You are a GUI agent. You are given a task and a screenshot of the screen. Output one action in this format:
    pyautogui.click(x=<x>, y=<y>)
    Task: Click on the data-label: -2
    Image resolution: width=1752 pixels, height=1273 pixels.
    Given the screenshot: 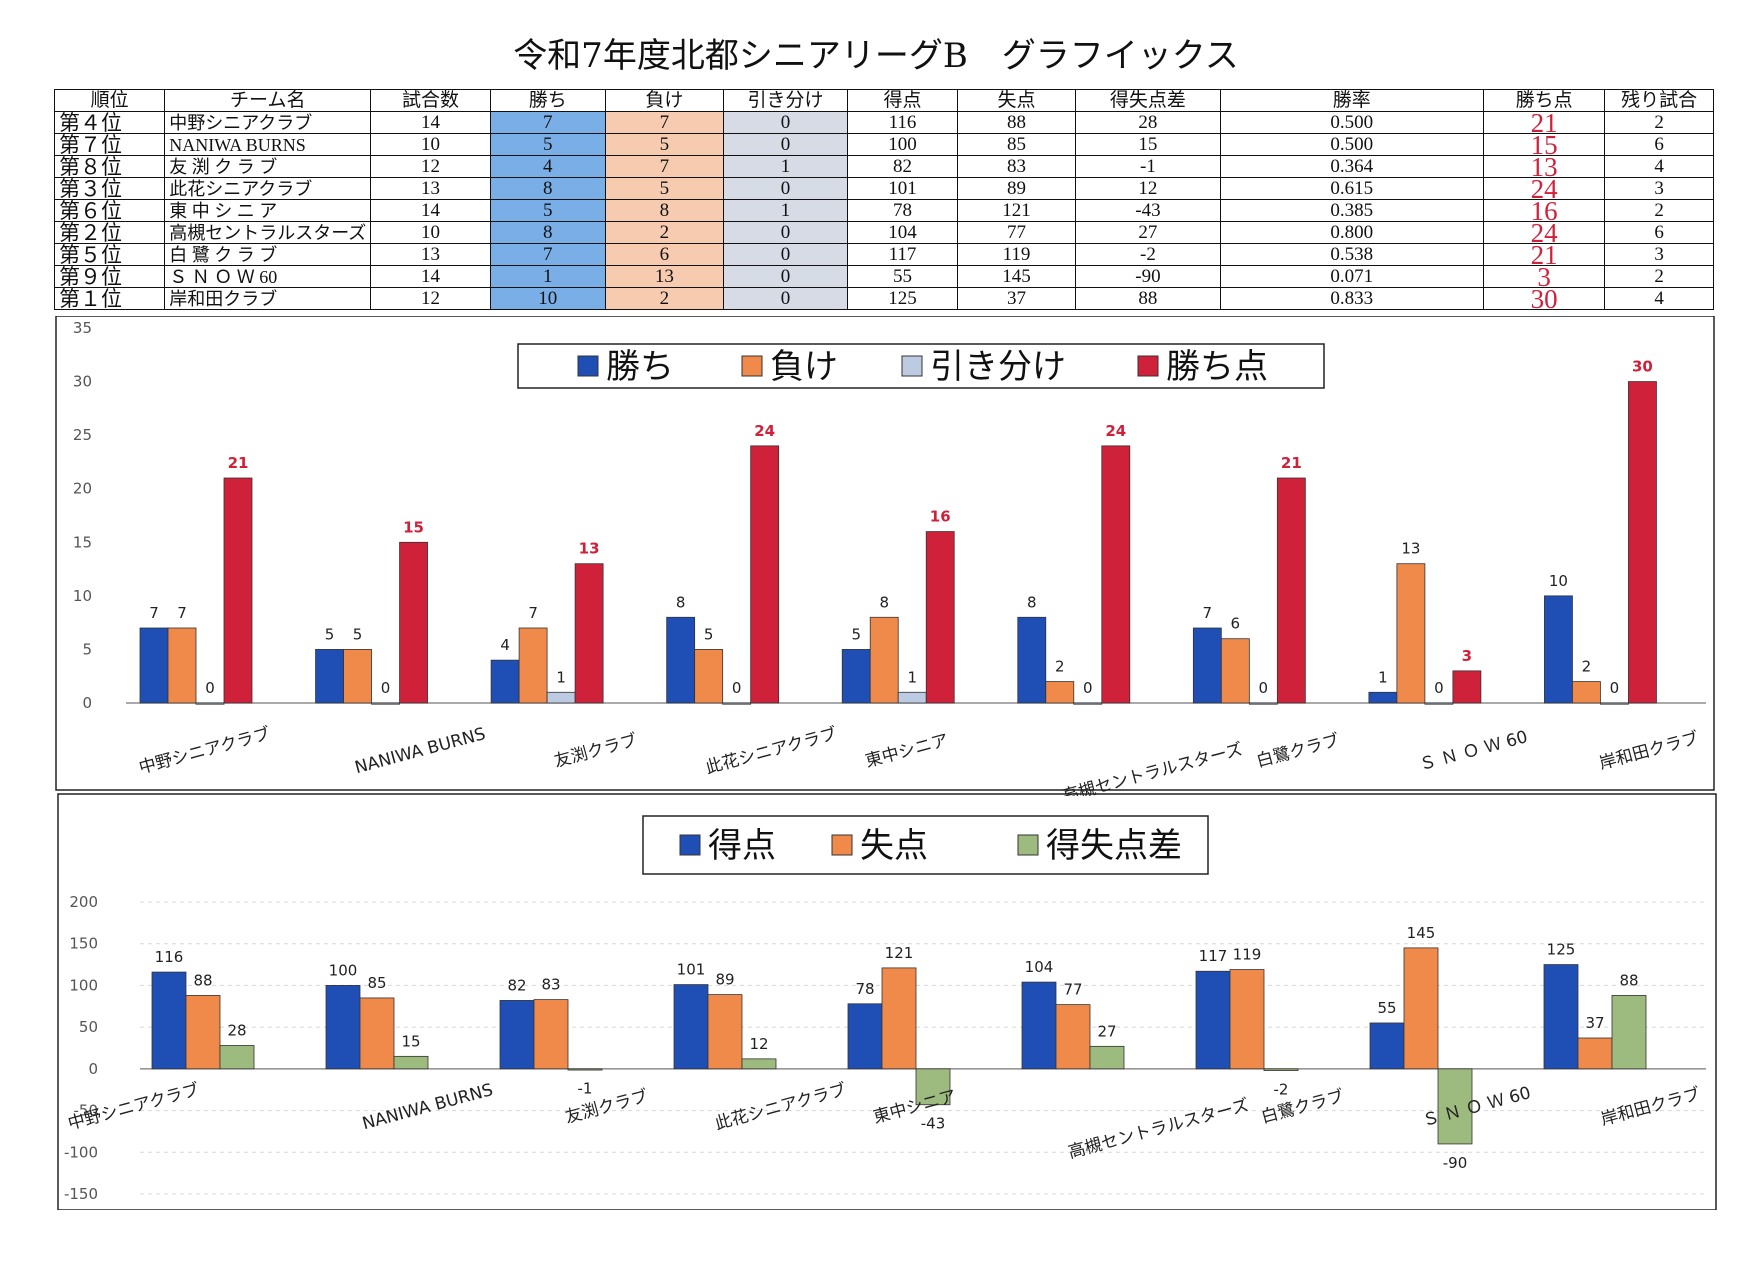 What is the action you would take?
    pyautogui.click(x=1281, y=1090)
    